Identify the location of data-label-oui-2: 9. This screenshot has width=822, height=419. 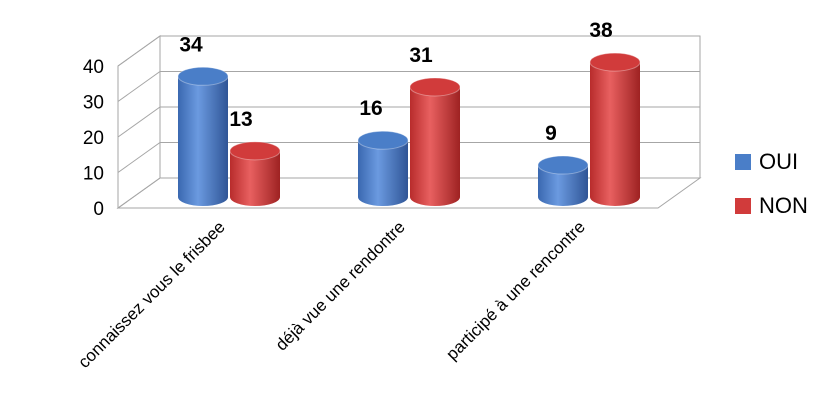
(551, 133).